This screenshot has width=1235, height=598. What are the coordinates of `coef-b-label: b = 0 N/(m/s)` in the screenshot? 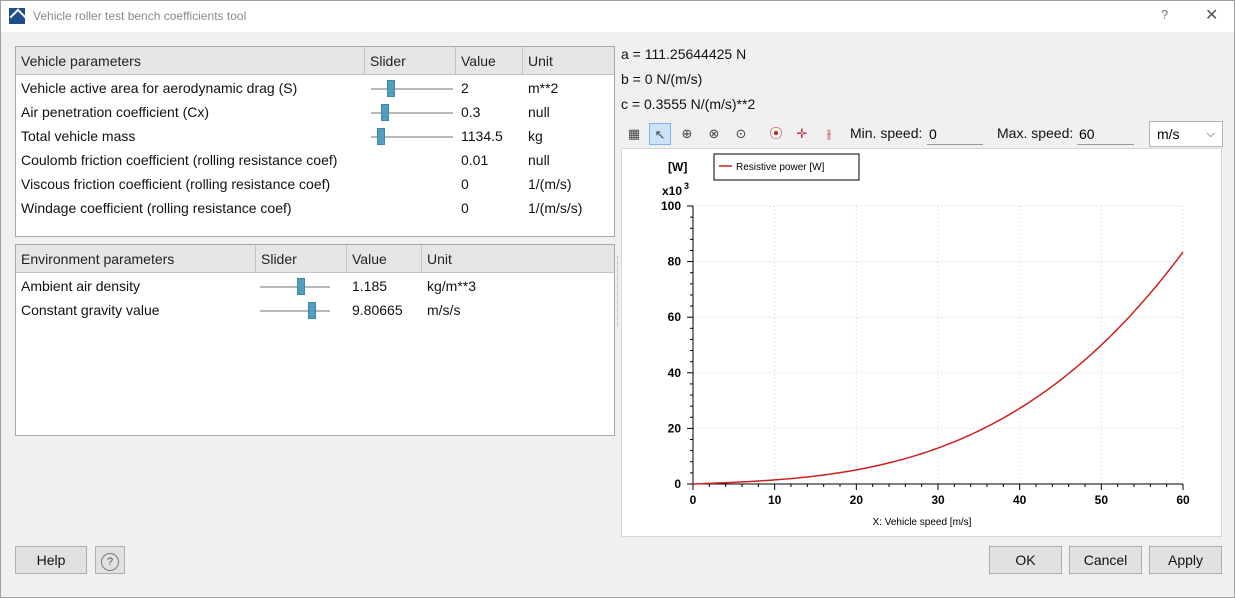 It's located at (662, 79).